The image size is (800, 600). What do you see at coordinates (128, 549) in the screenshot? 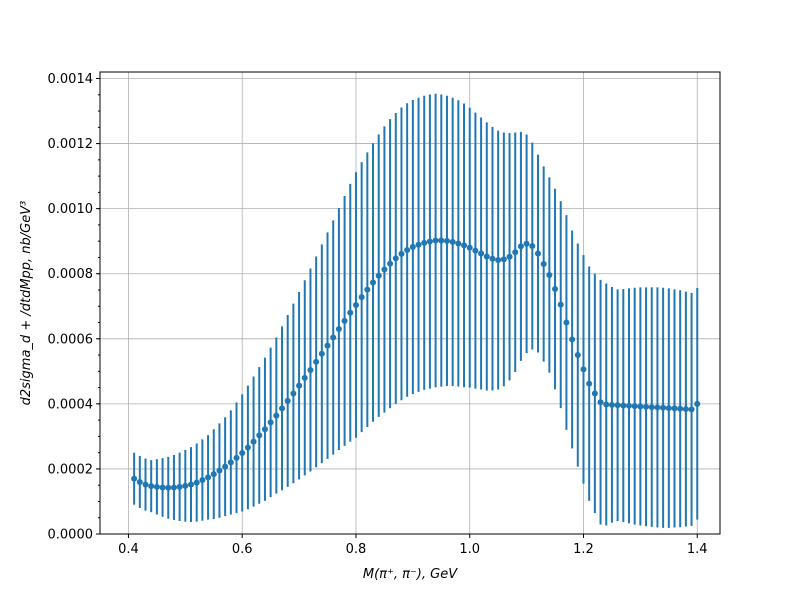
I see `x-tick-label: 0.4` at bounding box center [128, 549].